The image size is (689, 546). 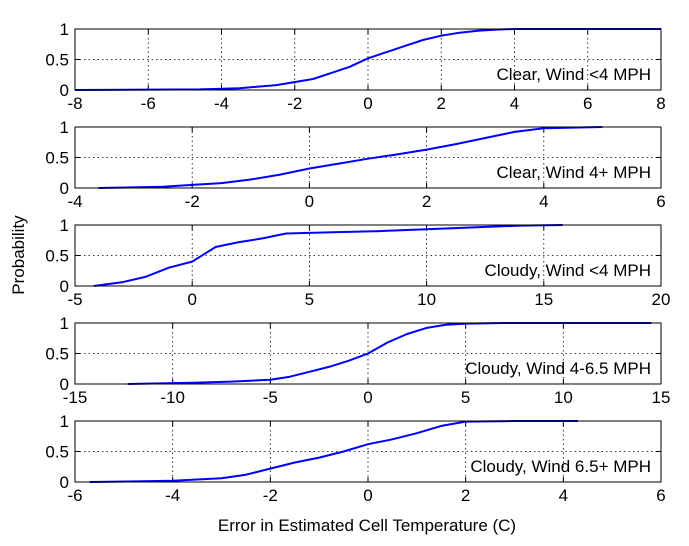 What do you see at coordinates (568, 270) in the screenshot?
I see `panel-annotation: Cloudy, Wind <4 MPH` at bounding box center [568, 270].